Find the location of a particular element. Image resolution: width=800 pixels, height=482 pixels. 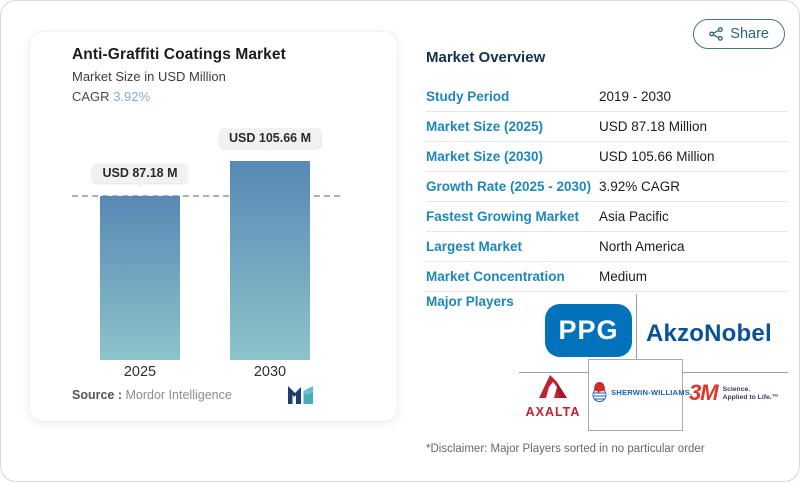

share-label: Share is located at coordinates (749, 34).